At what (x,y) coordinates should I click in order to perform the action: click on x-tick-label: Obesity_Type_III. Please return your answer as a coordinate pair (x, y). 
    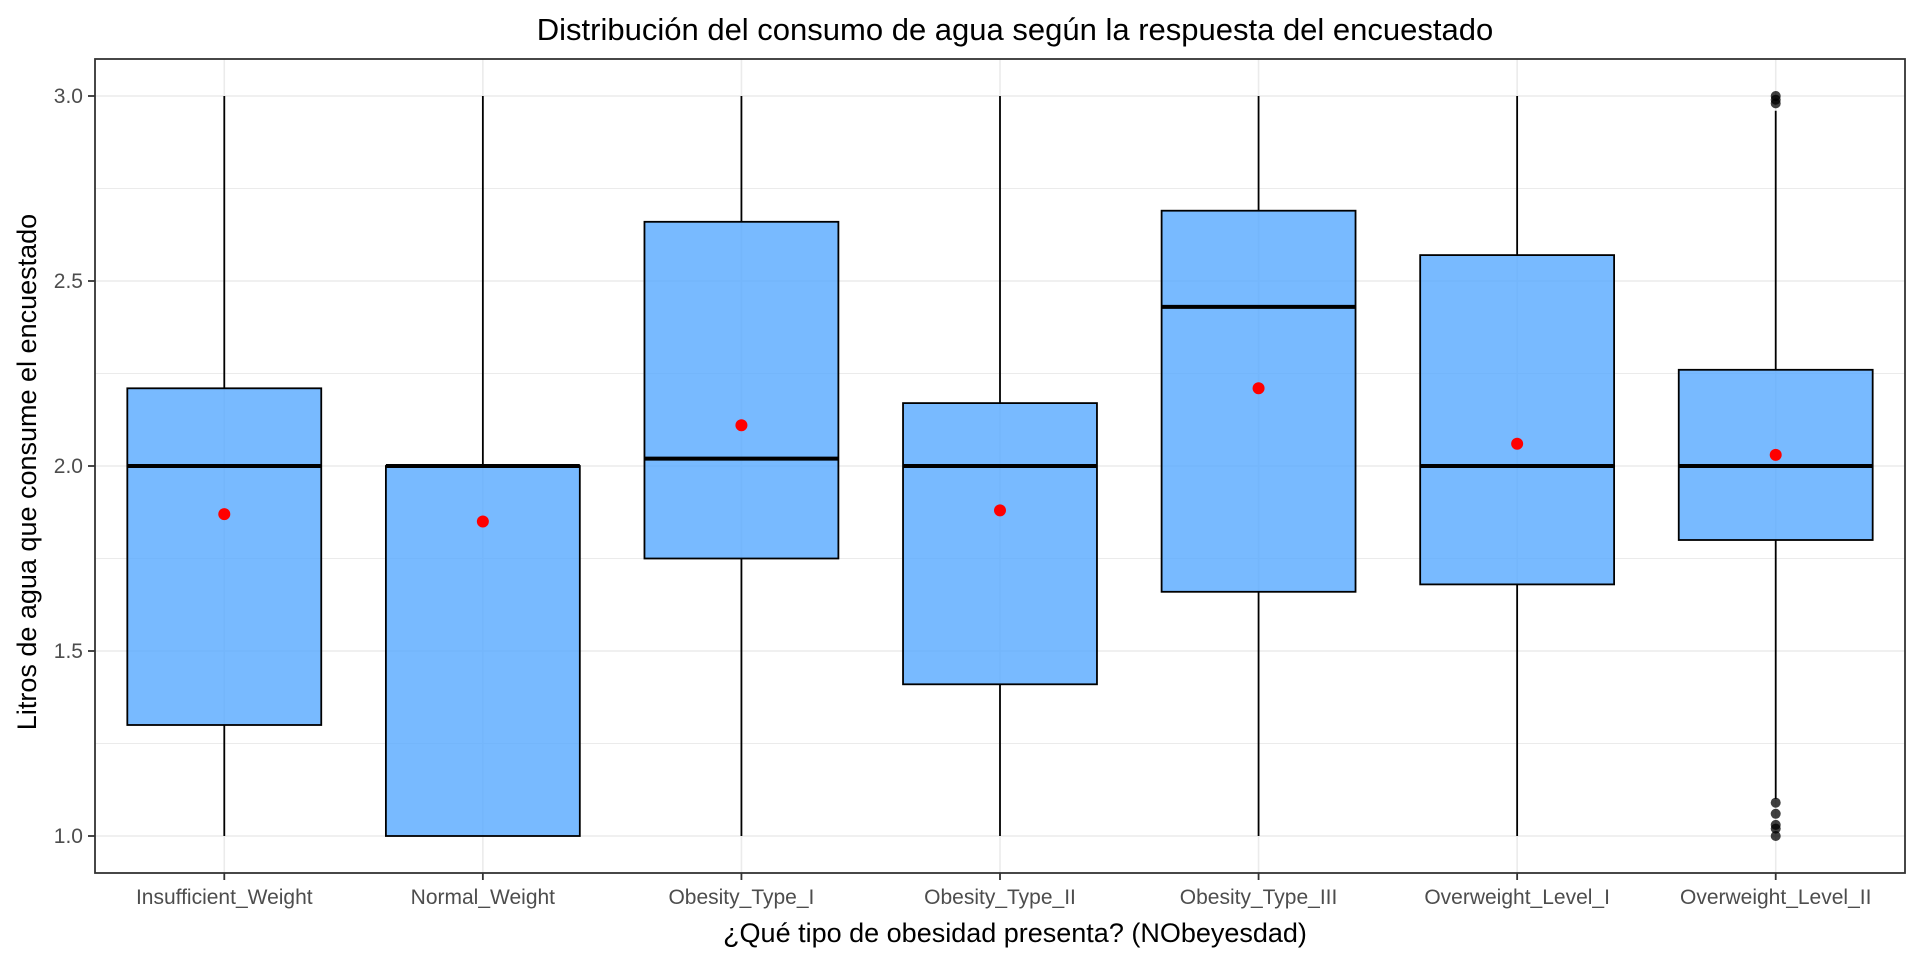
    Looking at the image, I should click on (1259, 897).